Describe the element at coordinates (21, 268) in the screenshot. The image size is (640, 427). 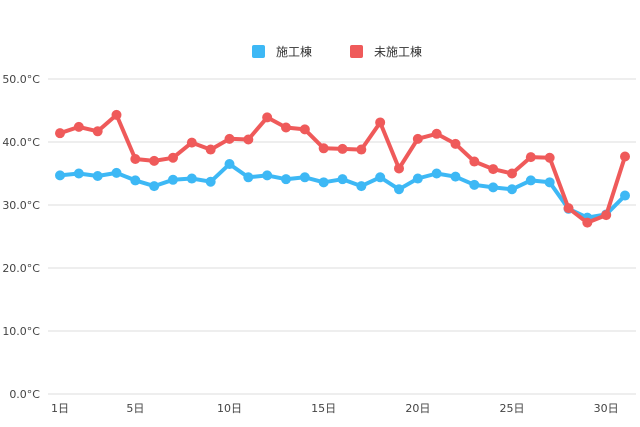
I see `y-tick-label: 20.0°C` at that location.